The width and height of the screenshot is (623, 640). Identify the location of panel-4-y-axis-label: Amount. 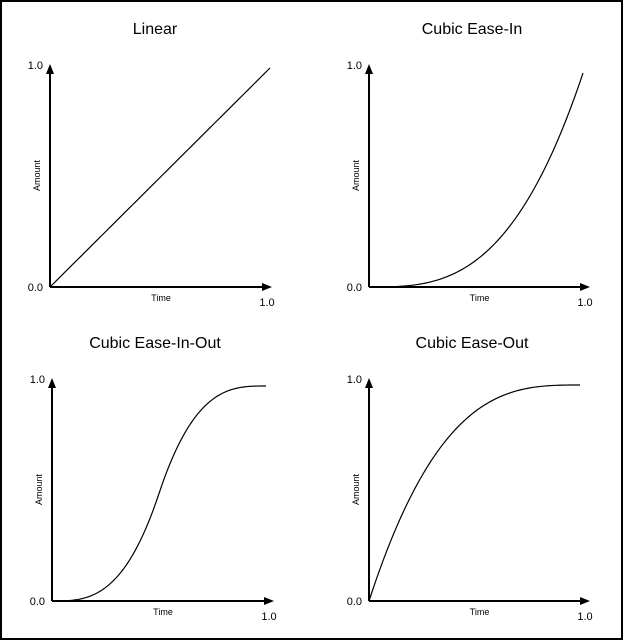
(356, 489).